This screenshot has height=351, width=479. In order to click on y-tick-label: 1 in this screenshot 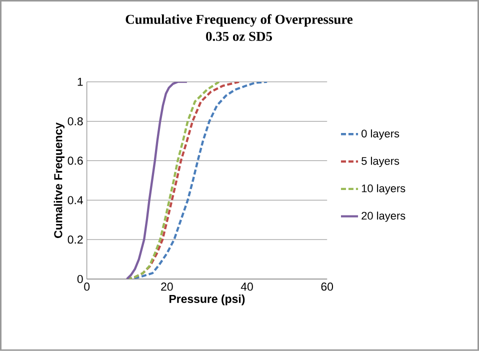, I will do `click(80, 82)`.